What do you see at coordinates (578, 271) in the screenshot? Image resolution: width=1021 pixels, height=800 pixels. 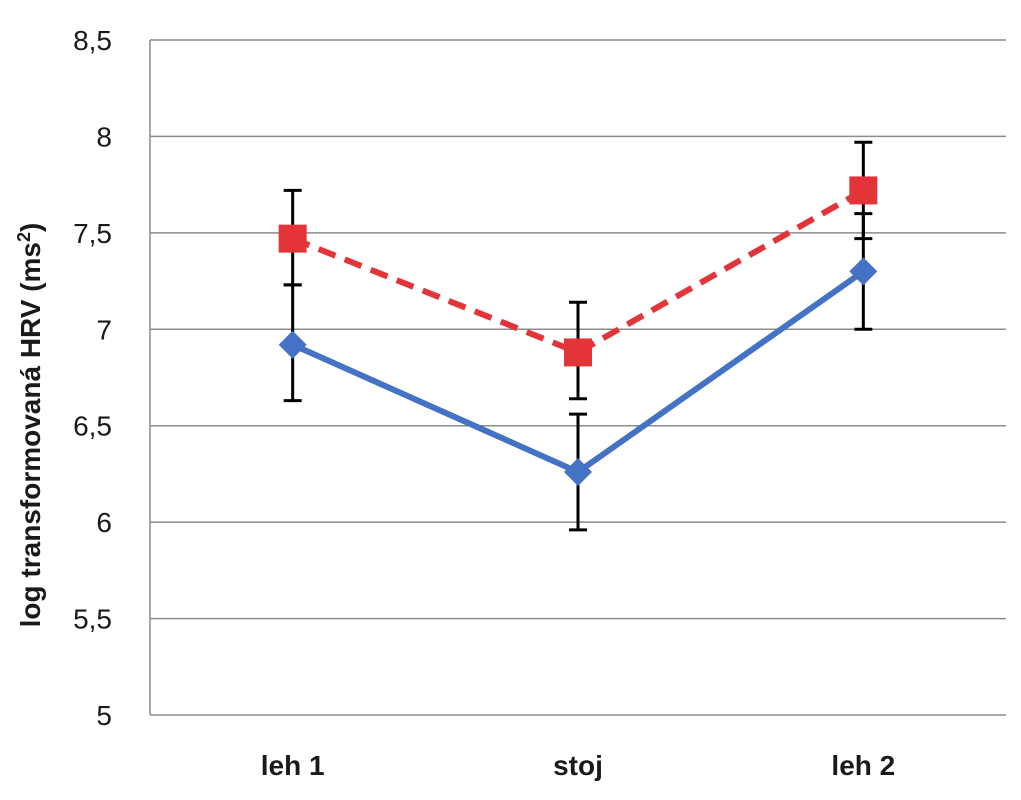 I see `markers` at bounding box center [578, 271].